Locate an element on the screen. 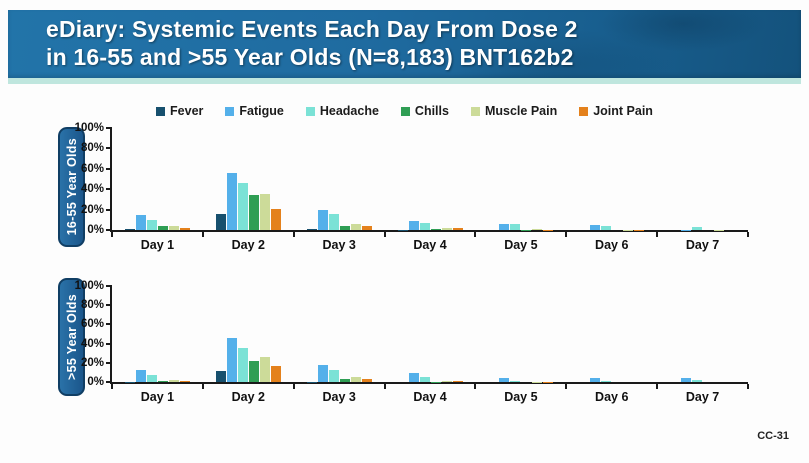 This screenshot has height=463, width=809. legend-label: Fever is located at coordinates (187, 111).